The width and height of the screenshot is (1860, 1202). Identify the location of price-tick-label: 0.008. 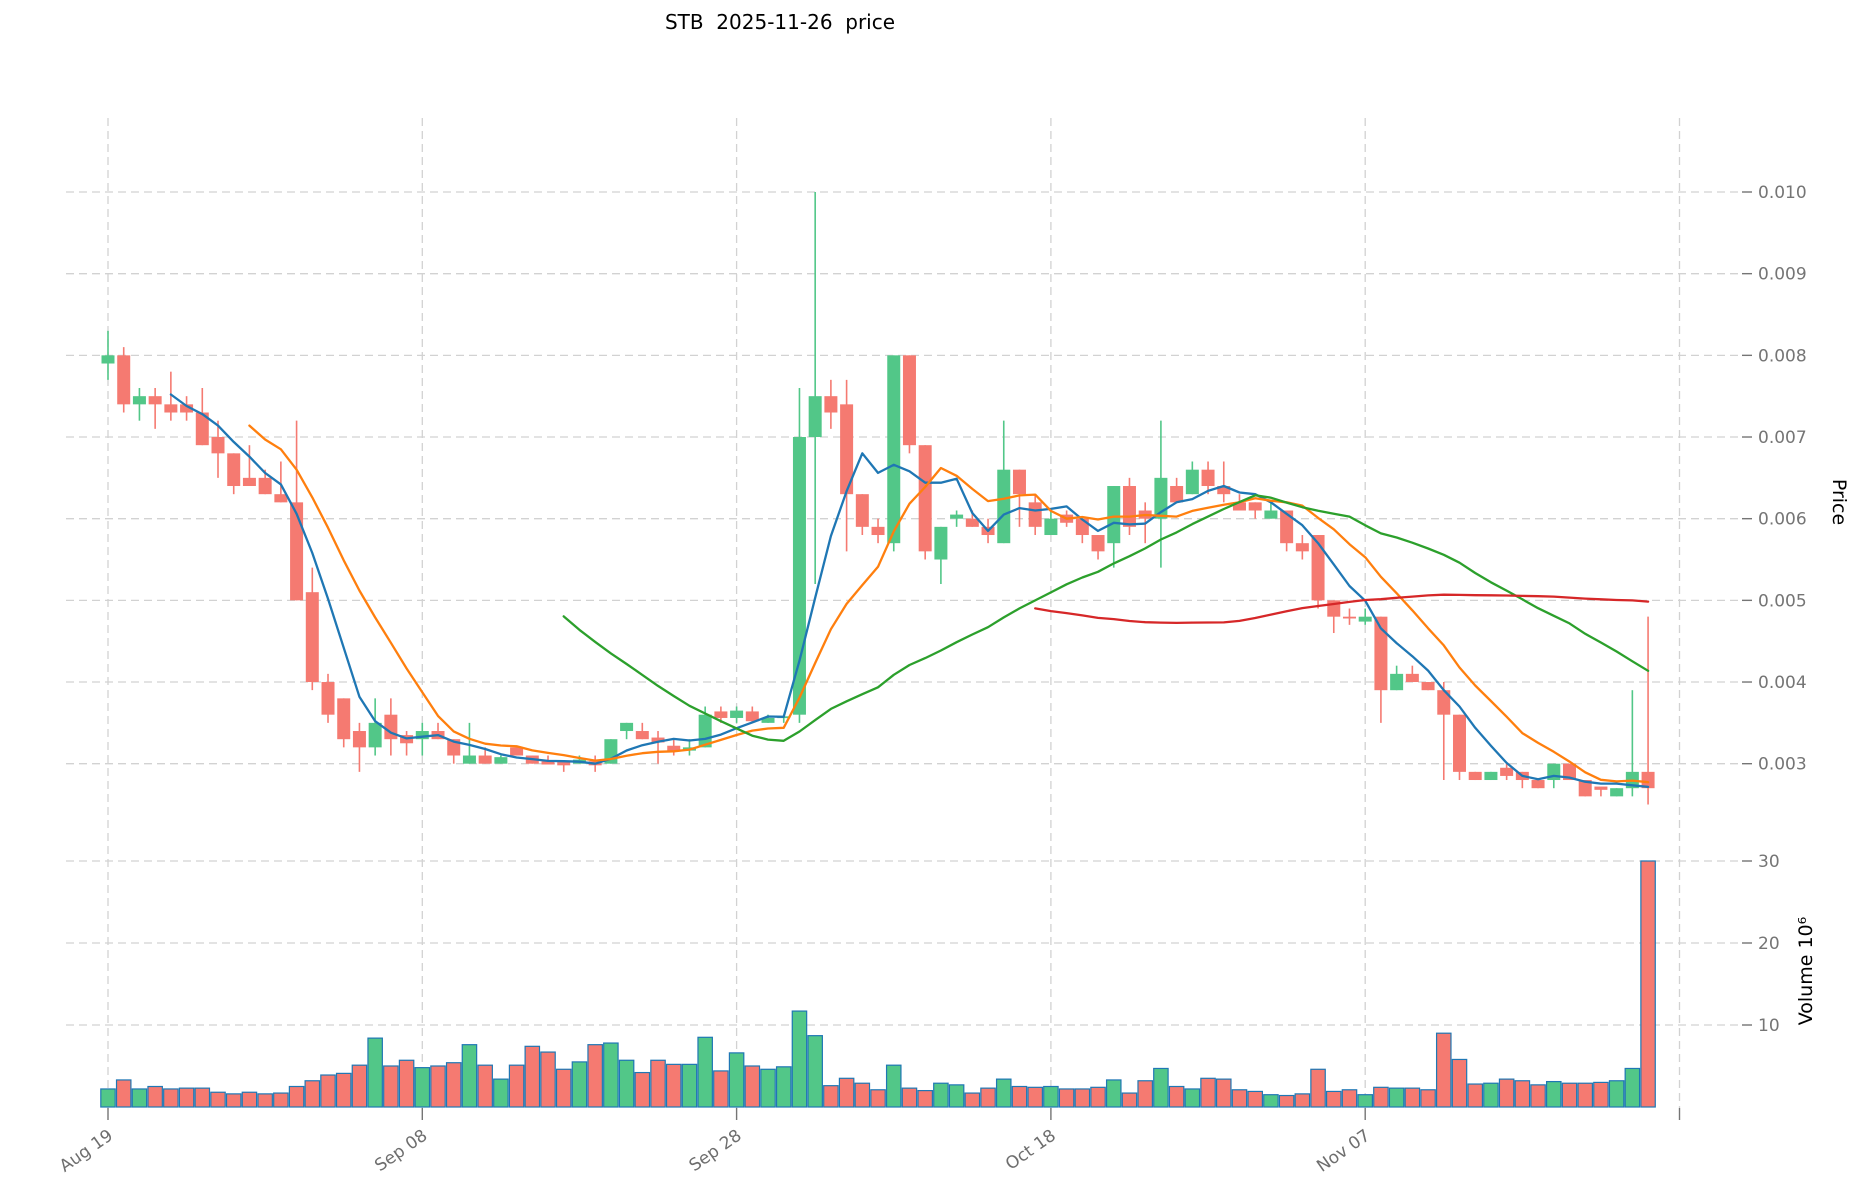
(1782, 356).